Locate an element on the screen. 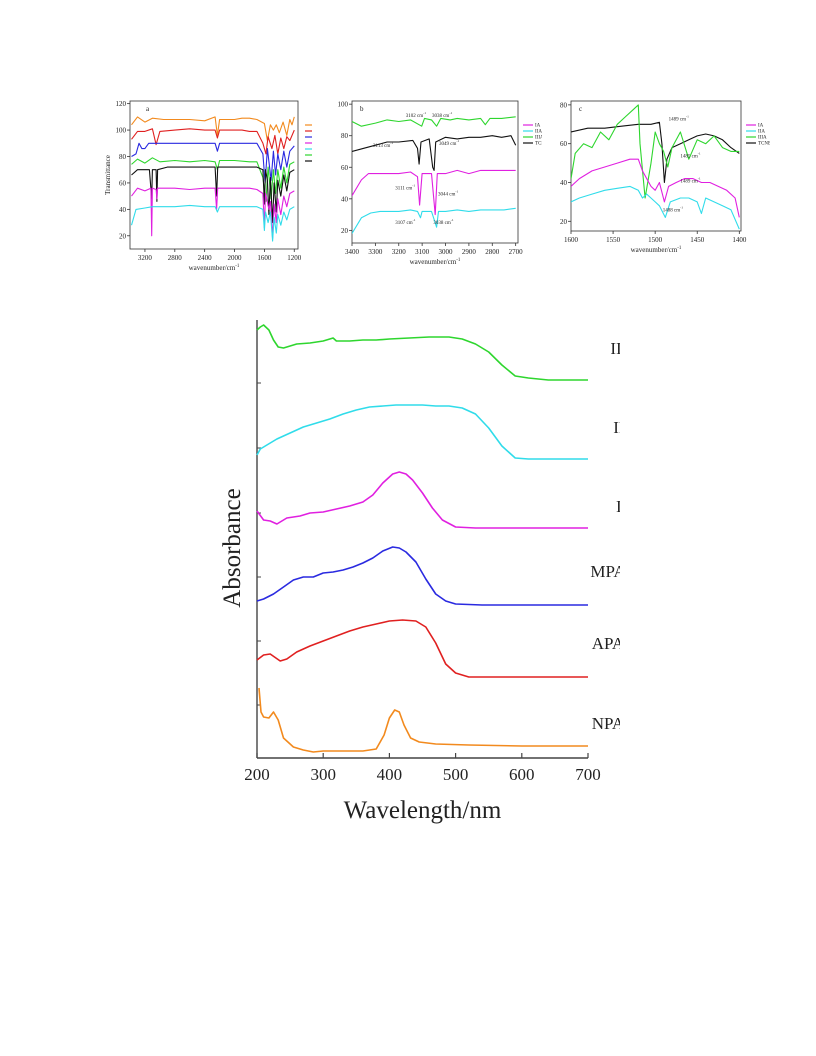 The height and width of the screenshot is (1056, 816). series-label-iia: IIA is located at coordinates (616, 427).